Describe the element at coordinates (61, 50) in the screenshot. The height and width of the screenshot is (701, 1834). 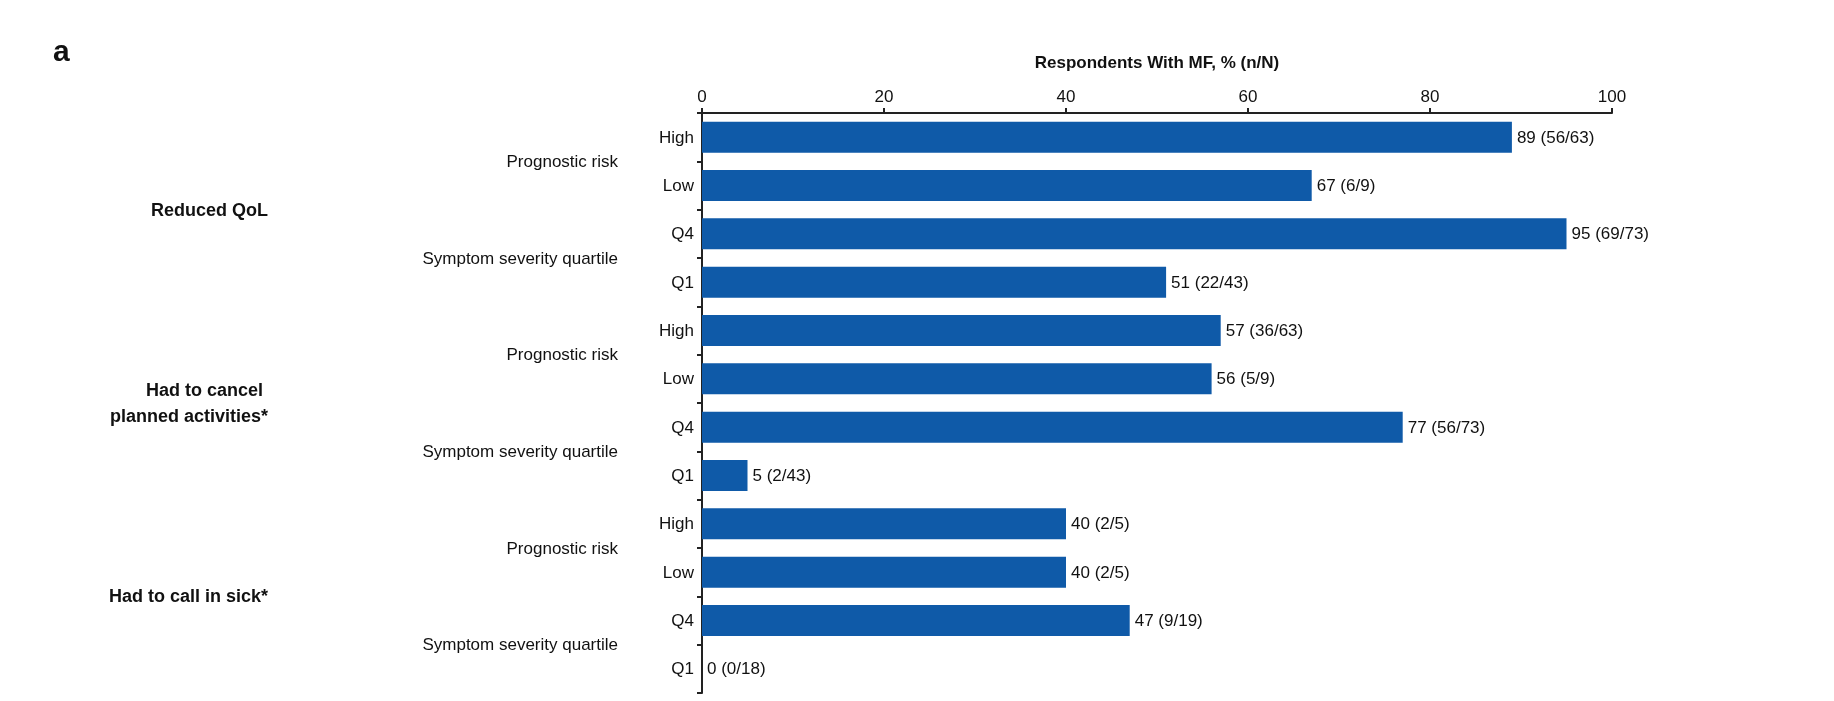
I see `text: a` at that location.